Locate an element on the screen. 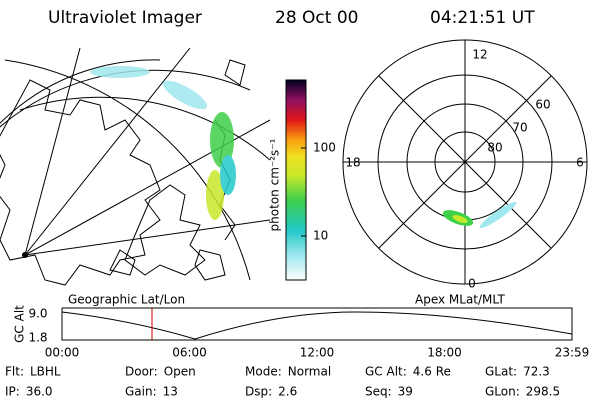 The height and width of the screenshot is (400, 600). mlt-label: 18 is located at coordinates (352, 163).